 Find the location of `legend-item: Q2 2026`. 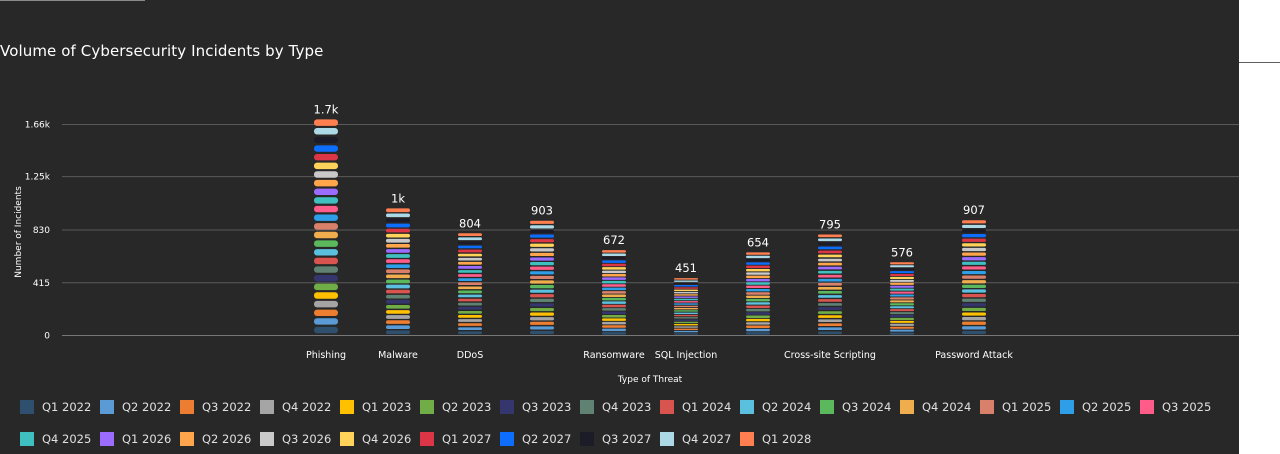

legend-item: Q2 2026 is located at coordinates (220, 439).